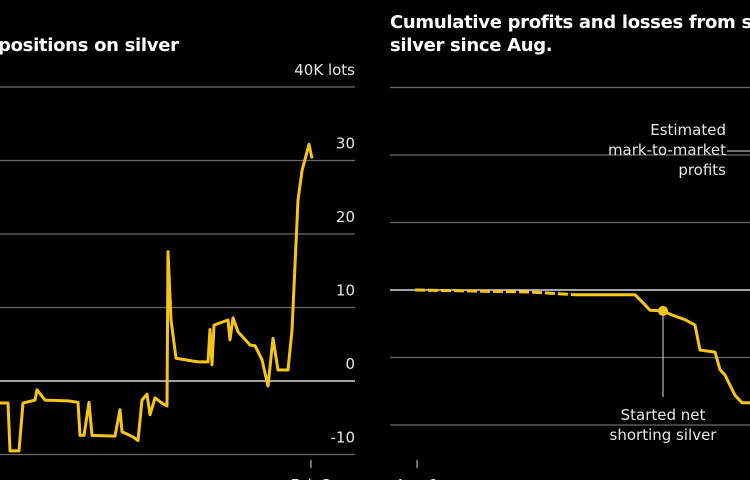  I want to click on annotation-mtm-profits-text: Estimated, so click(688, 130).